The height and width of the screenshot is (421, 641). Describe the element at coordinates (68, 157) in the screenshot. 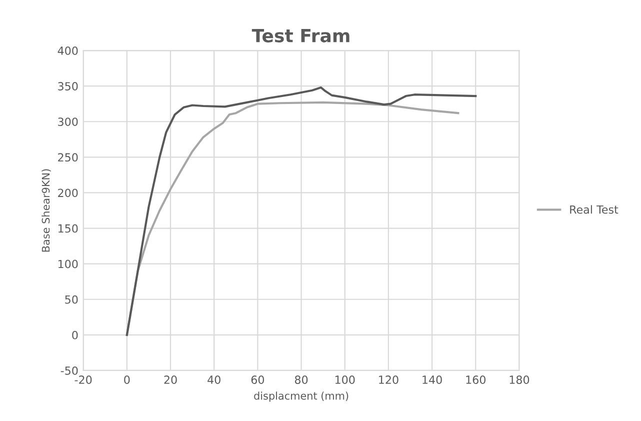

I see `y-tick-label: 250` at that location.